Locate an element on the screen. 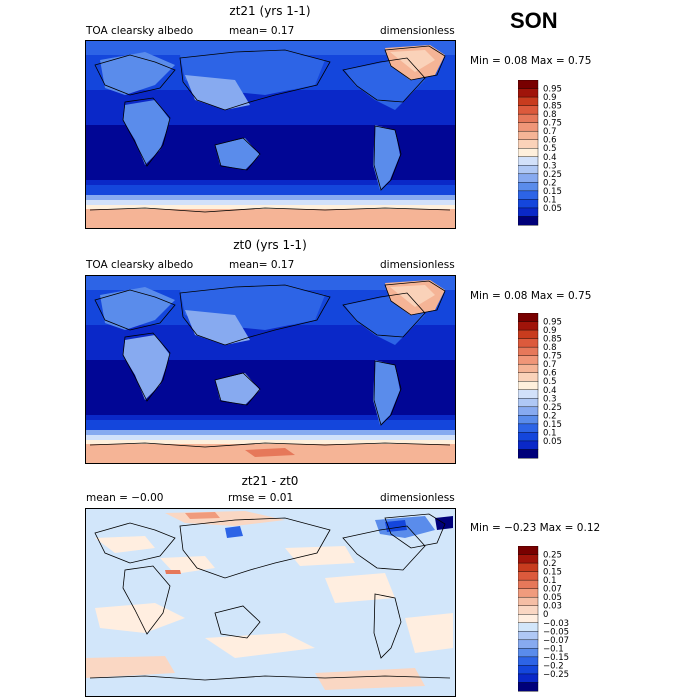 The height and width of the screenshot is (700, 700). panel2-minmax: Min = 0.08 Max = 0.75 is located at coordinates (531, 296).